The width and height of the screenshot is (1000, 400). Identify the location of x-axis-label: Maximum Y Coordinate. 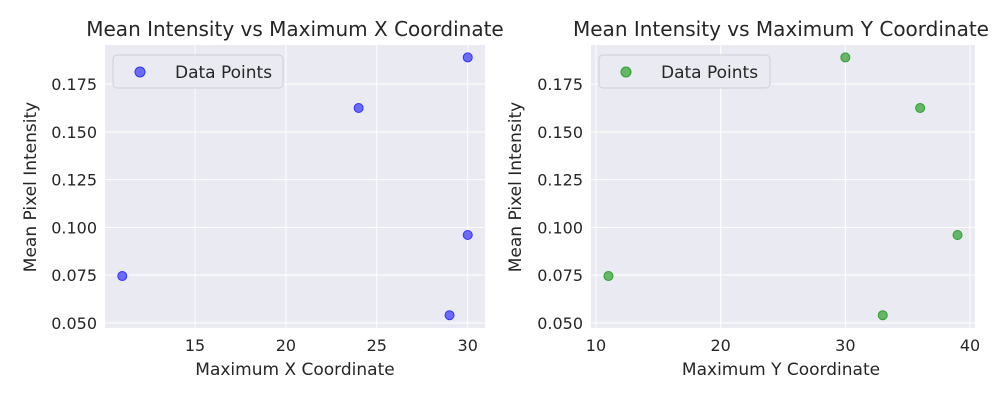
(781, 370).